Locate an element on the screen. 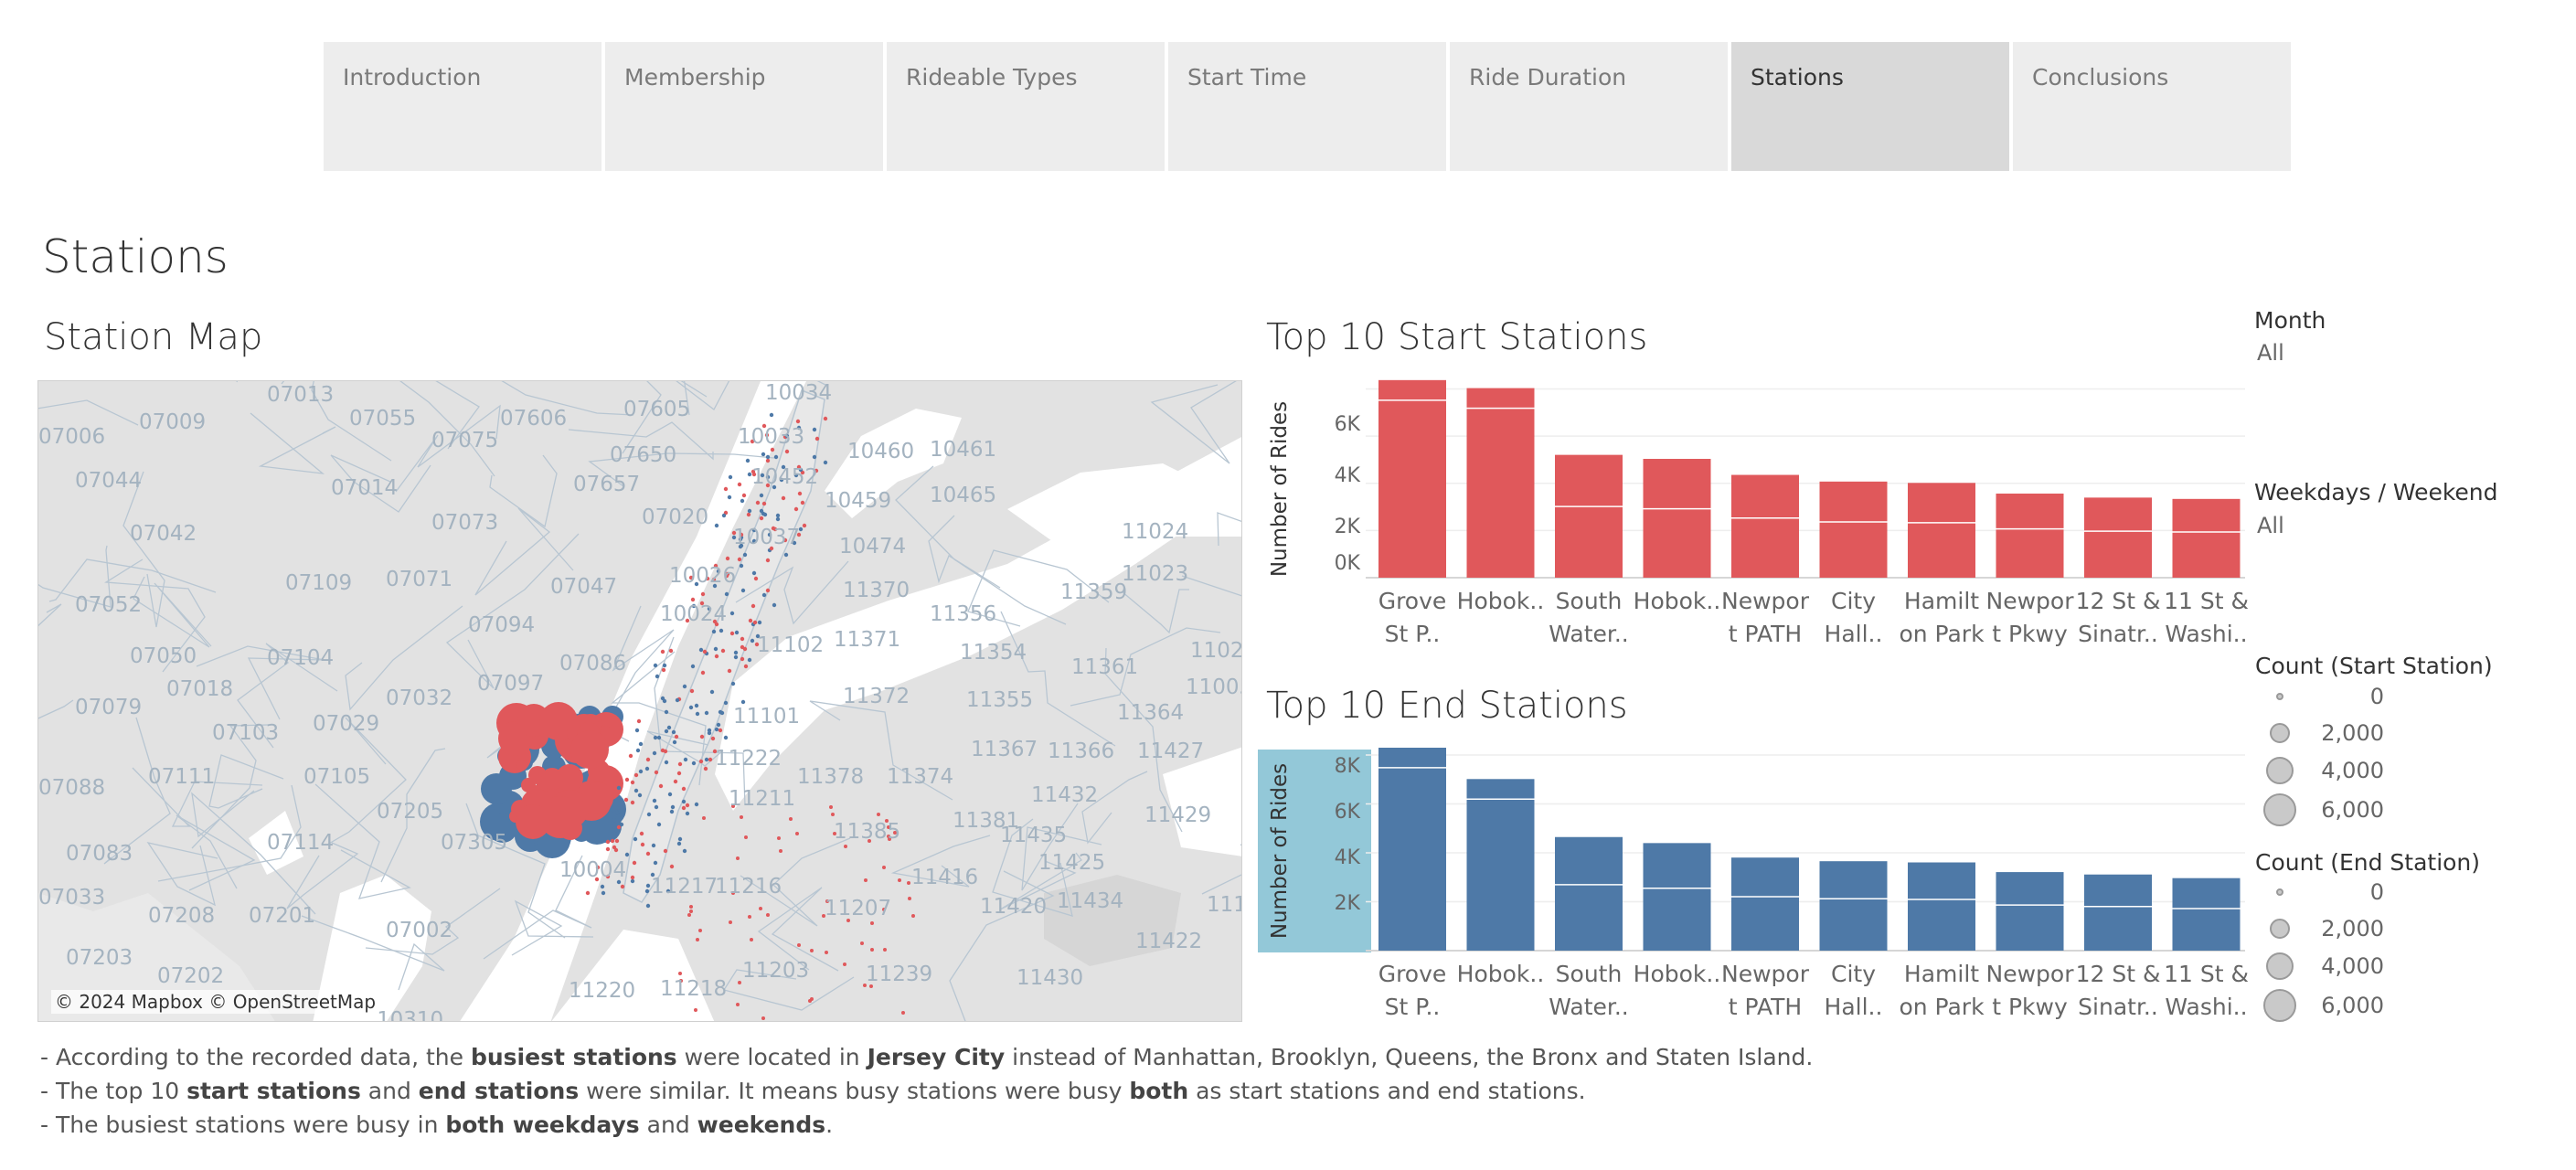  zip-label: 11005 is located at coordinates (1213, 687).